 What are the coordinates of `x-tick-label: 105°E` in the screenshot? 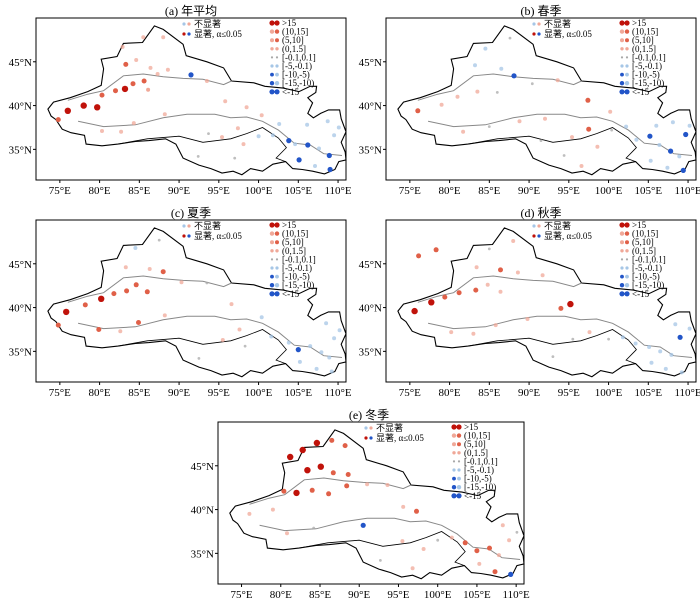 It's located at (648, 393).